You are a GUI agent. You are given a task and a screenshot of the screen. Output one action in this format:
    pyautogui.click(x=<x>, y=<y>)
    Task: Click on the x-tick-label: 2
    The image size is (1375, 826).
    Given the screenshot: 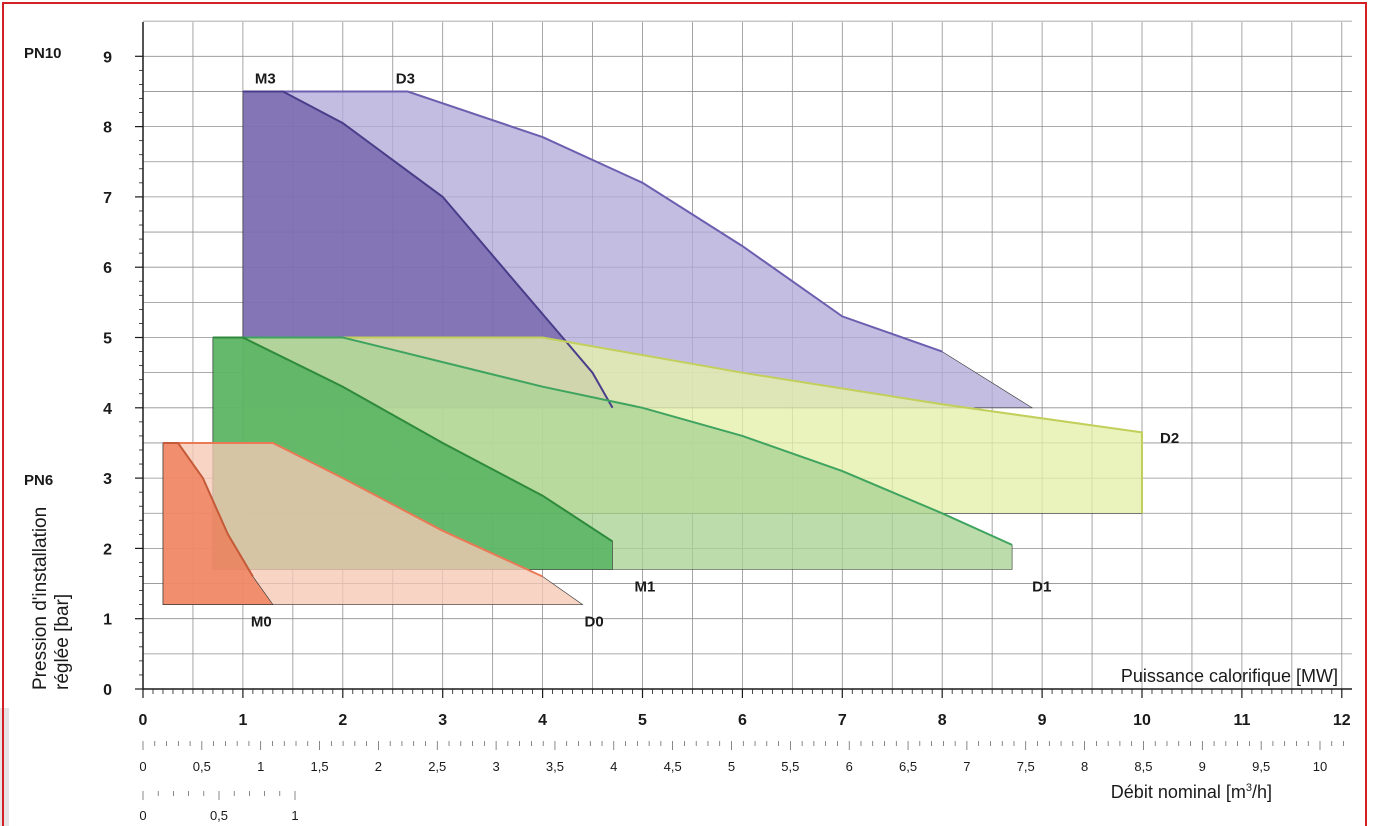 What is the action you would take?
    pyautogui.click(x=342, y=720)
    